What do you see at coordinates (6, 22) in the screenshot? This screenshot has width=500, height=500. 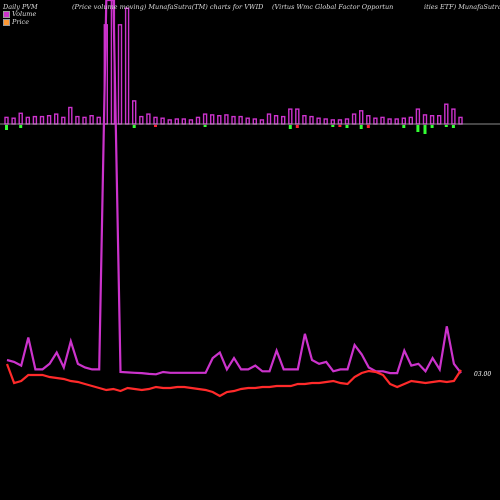 I see `legend-price-swatch` at bounding box center [6, 22].